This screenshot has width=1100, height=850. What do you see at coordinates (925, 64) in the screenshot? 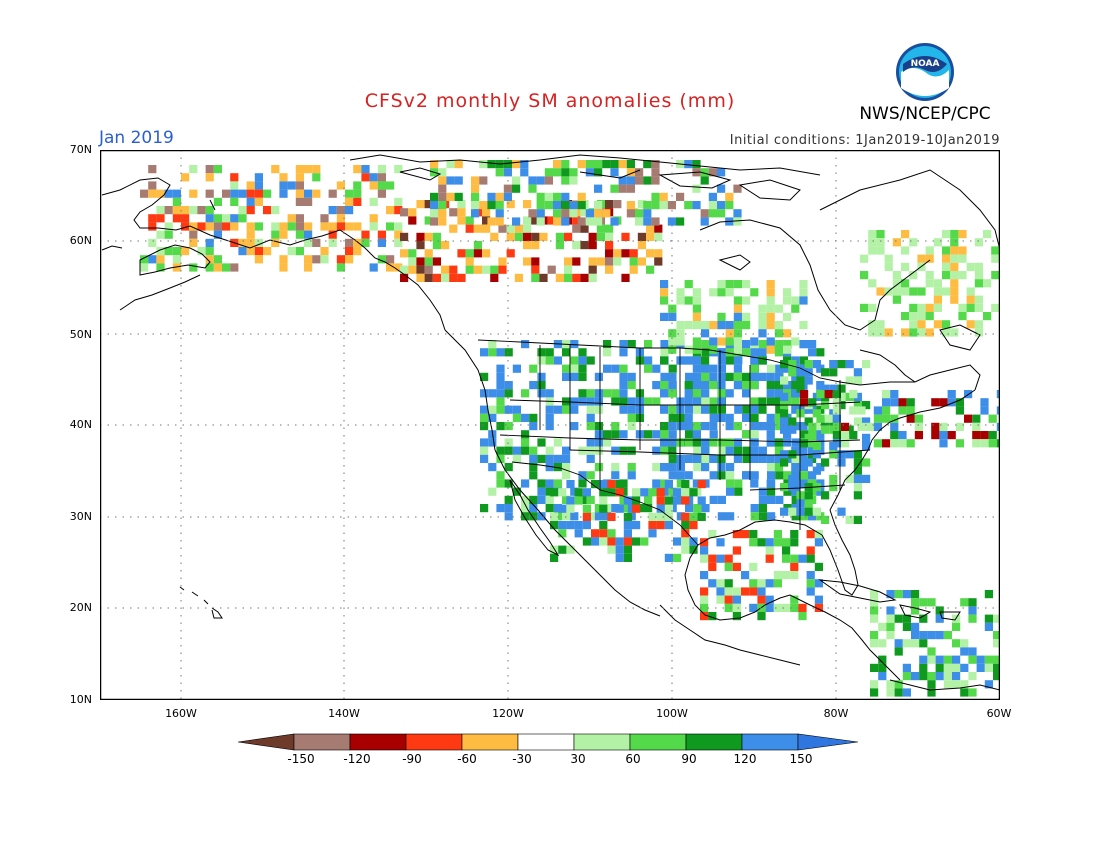
I see `noaa-logo-text: NOAA` at bounding box center [925, 64].